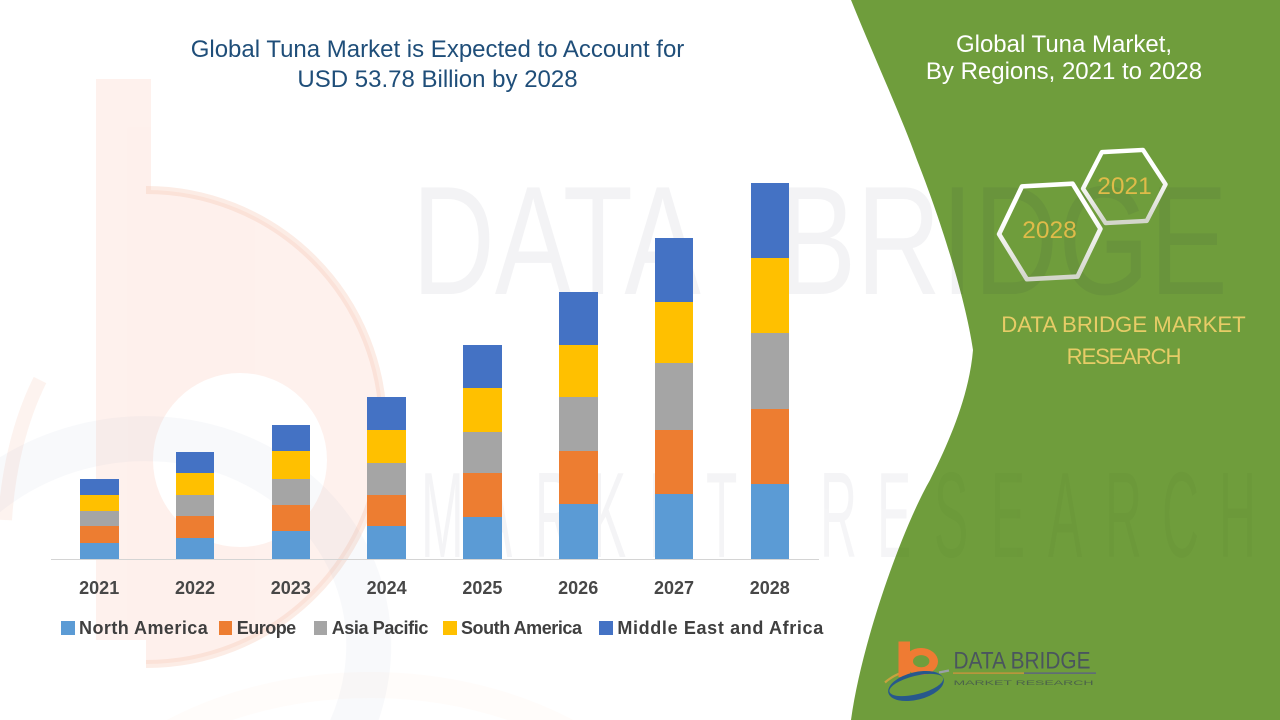 Image resolution: width=1280 pixels, height=720 pixels. Describe the element at coordinates (556, 240) in the screenshot. I see `svg-text: DATA` at that location.